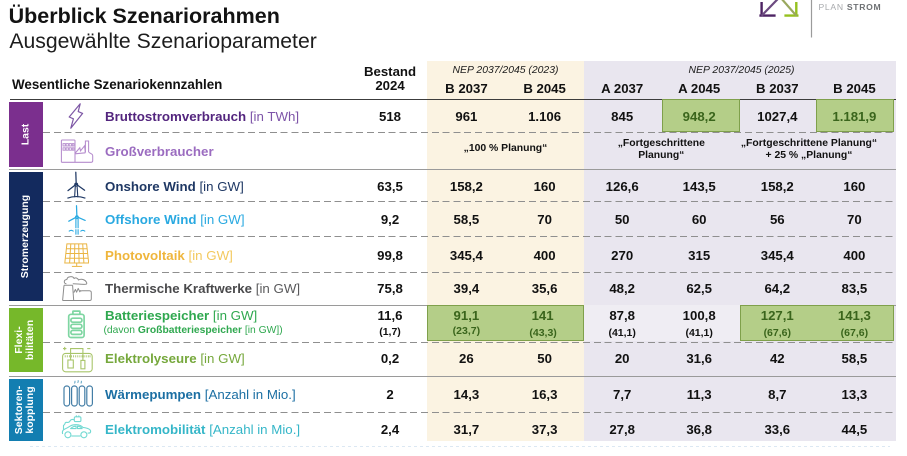 This screenshot has width=907, height=456. What do you see at coordinates (850, 7) in the screenshot?
I see `svg-text: PLAN STROM` at bounding box center [850, 7].